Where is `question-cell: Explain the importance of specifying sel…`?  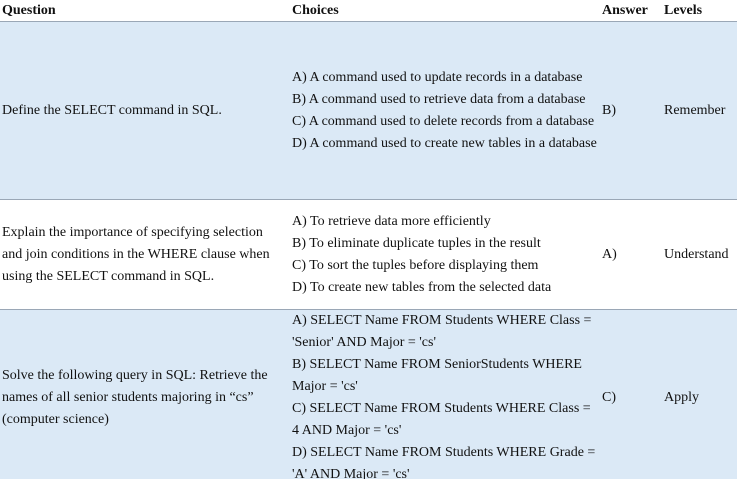
question-cell: Explain the importance of specifying sel… is located at coordinates (145, 254).